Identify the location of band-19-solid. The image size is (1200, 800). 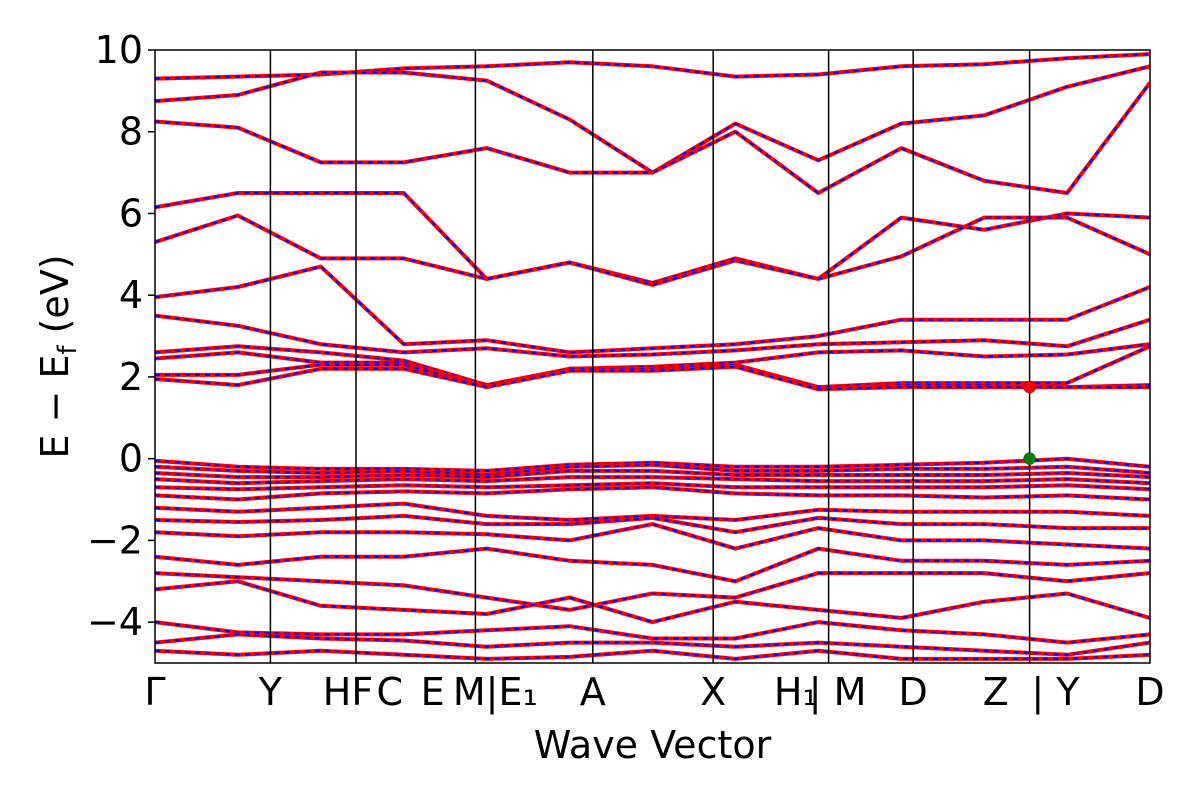
(652, 536).